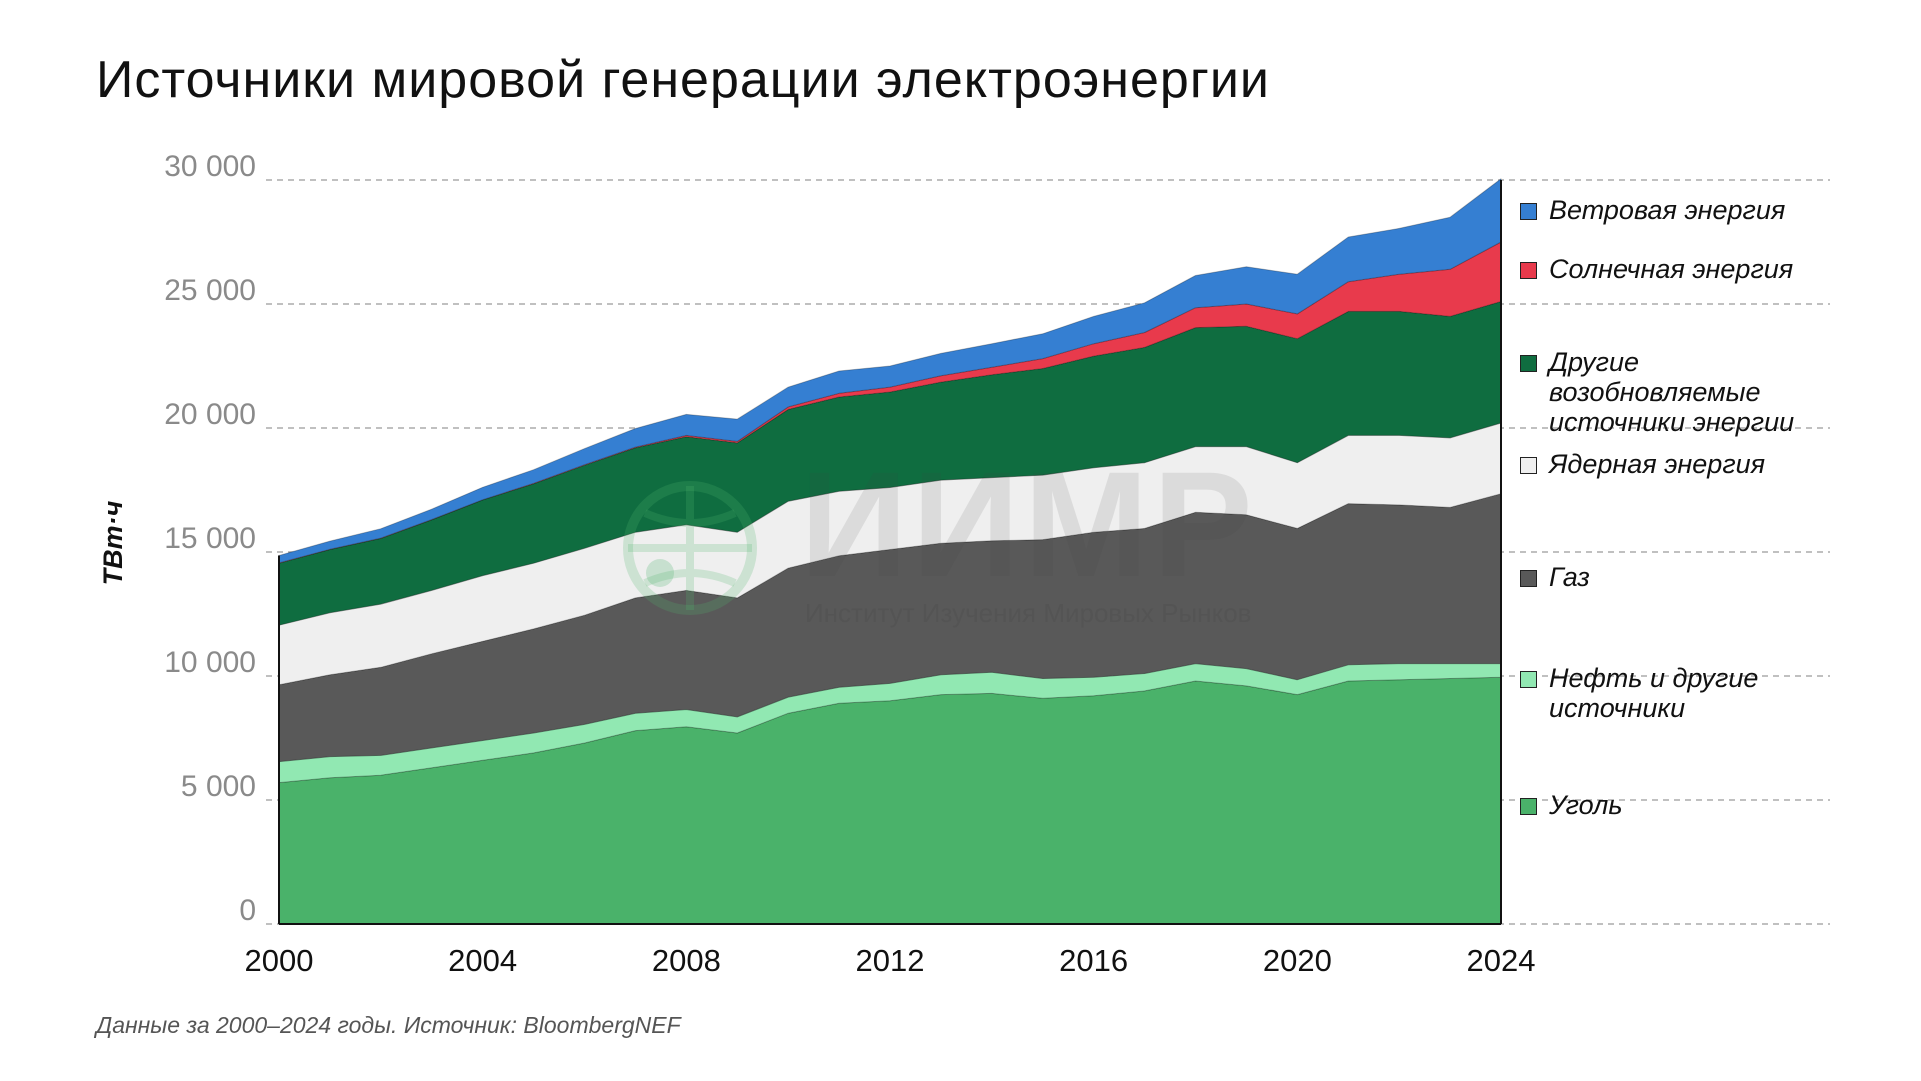 Image resolution: width=1921 pixels, height=1081 pixels. Describe the element at coordinates (1569, 577) in the screenshot. I see `legend-label-gas: Газ` at that location.